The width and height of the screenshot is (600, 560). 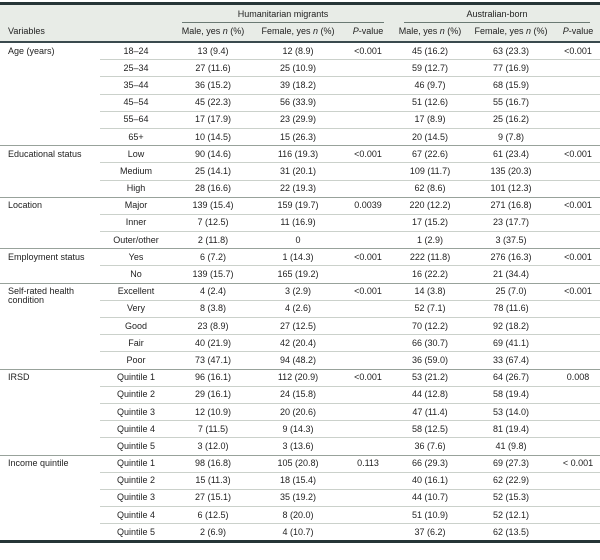 What do you see at coordinates (213, 359) in the screenshot?
I see `data-cell: 73 (47.1)` at bounding box center [213, 359].